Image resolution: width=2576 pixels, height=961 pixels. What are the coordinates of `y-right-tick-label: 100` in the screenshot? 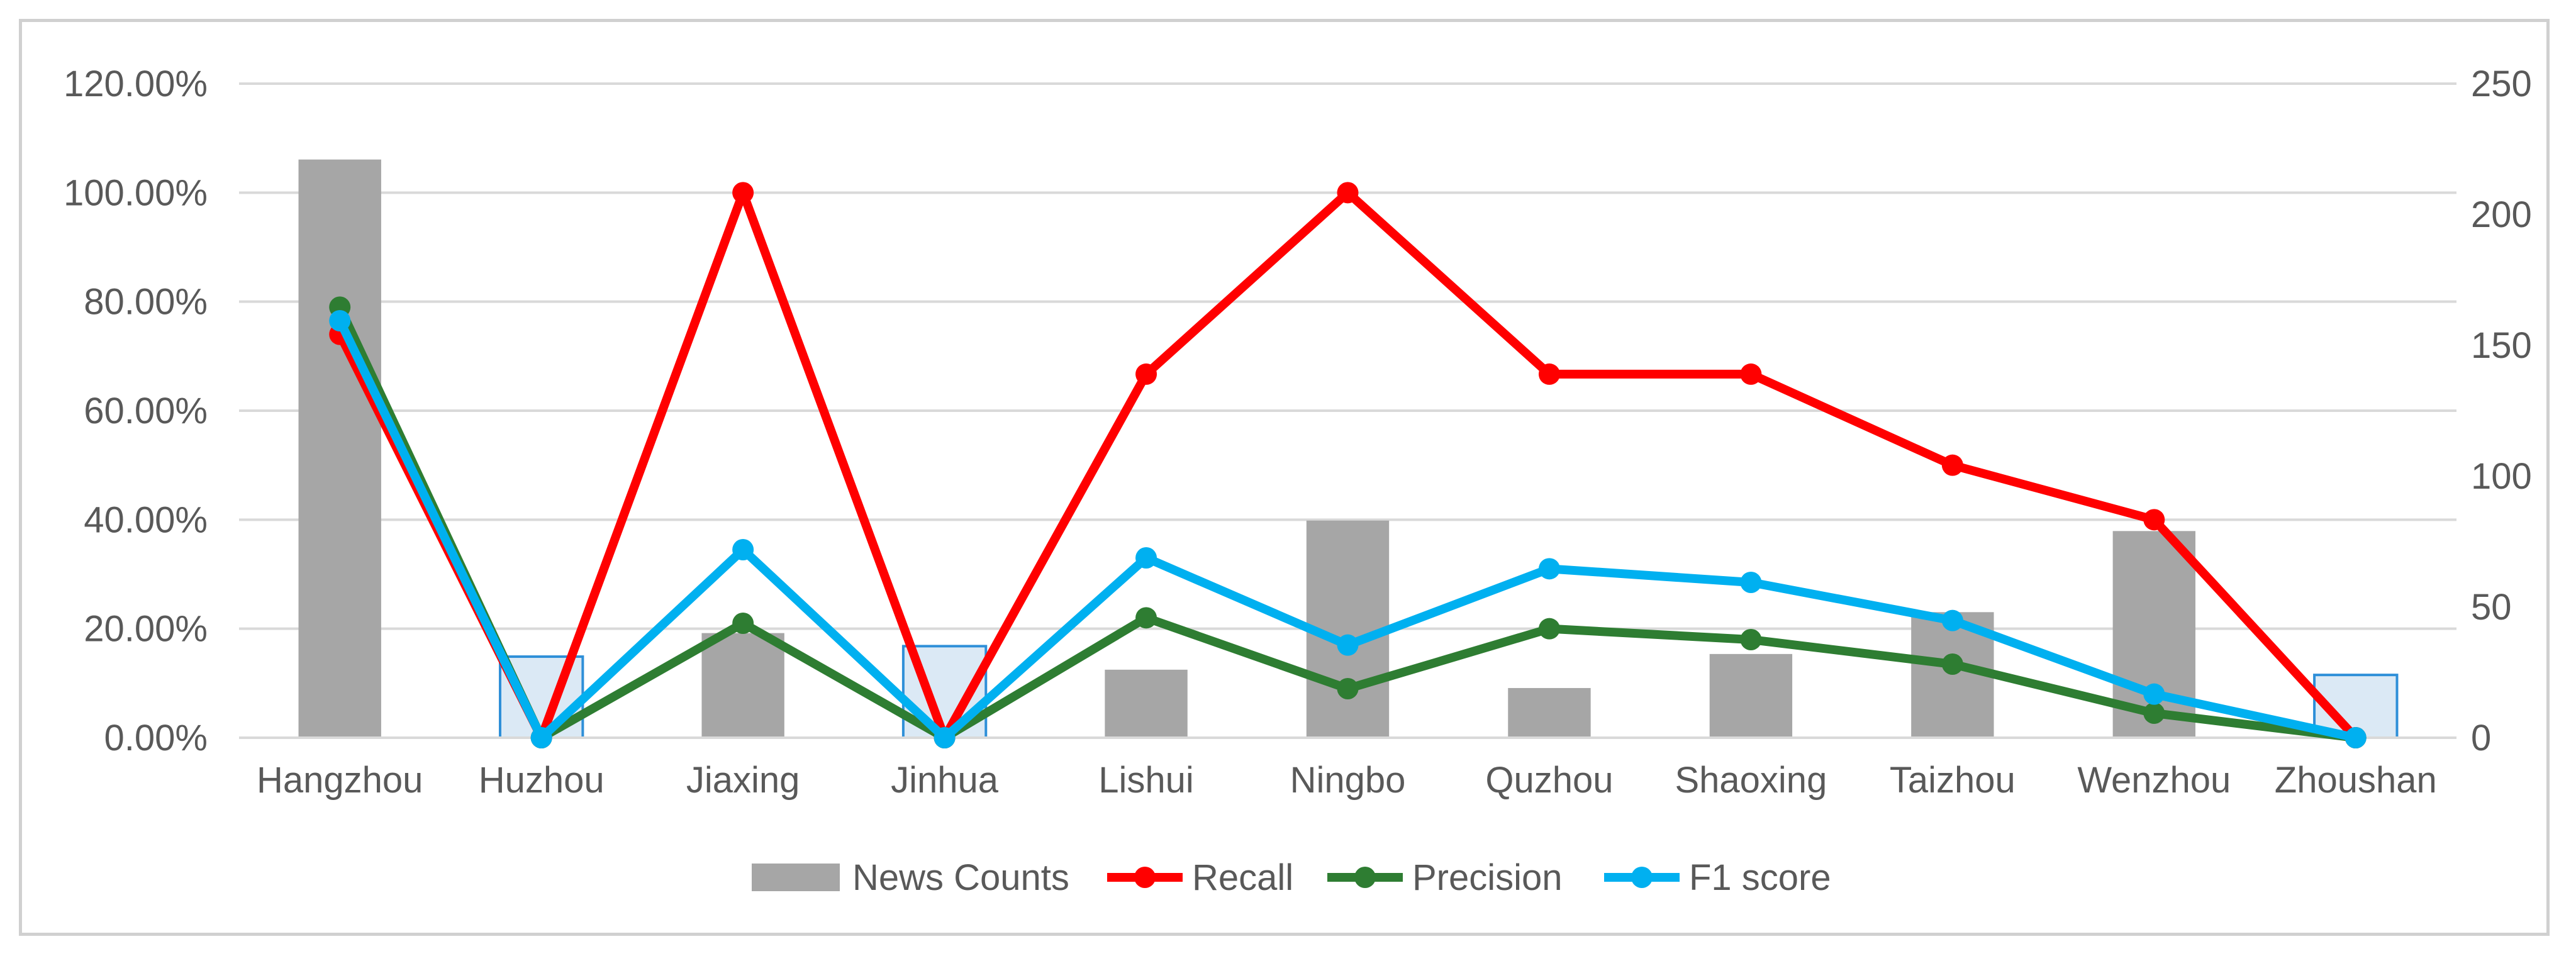 It's located at (2501, 476).